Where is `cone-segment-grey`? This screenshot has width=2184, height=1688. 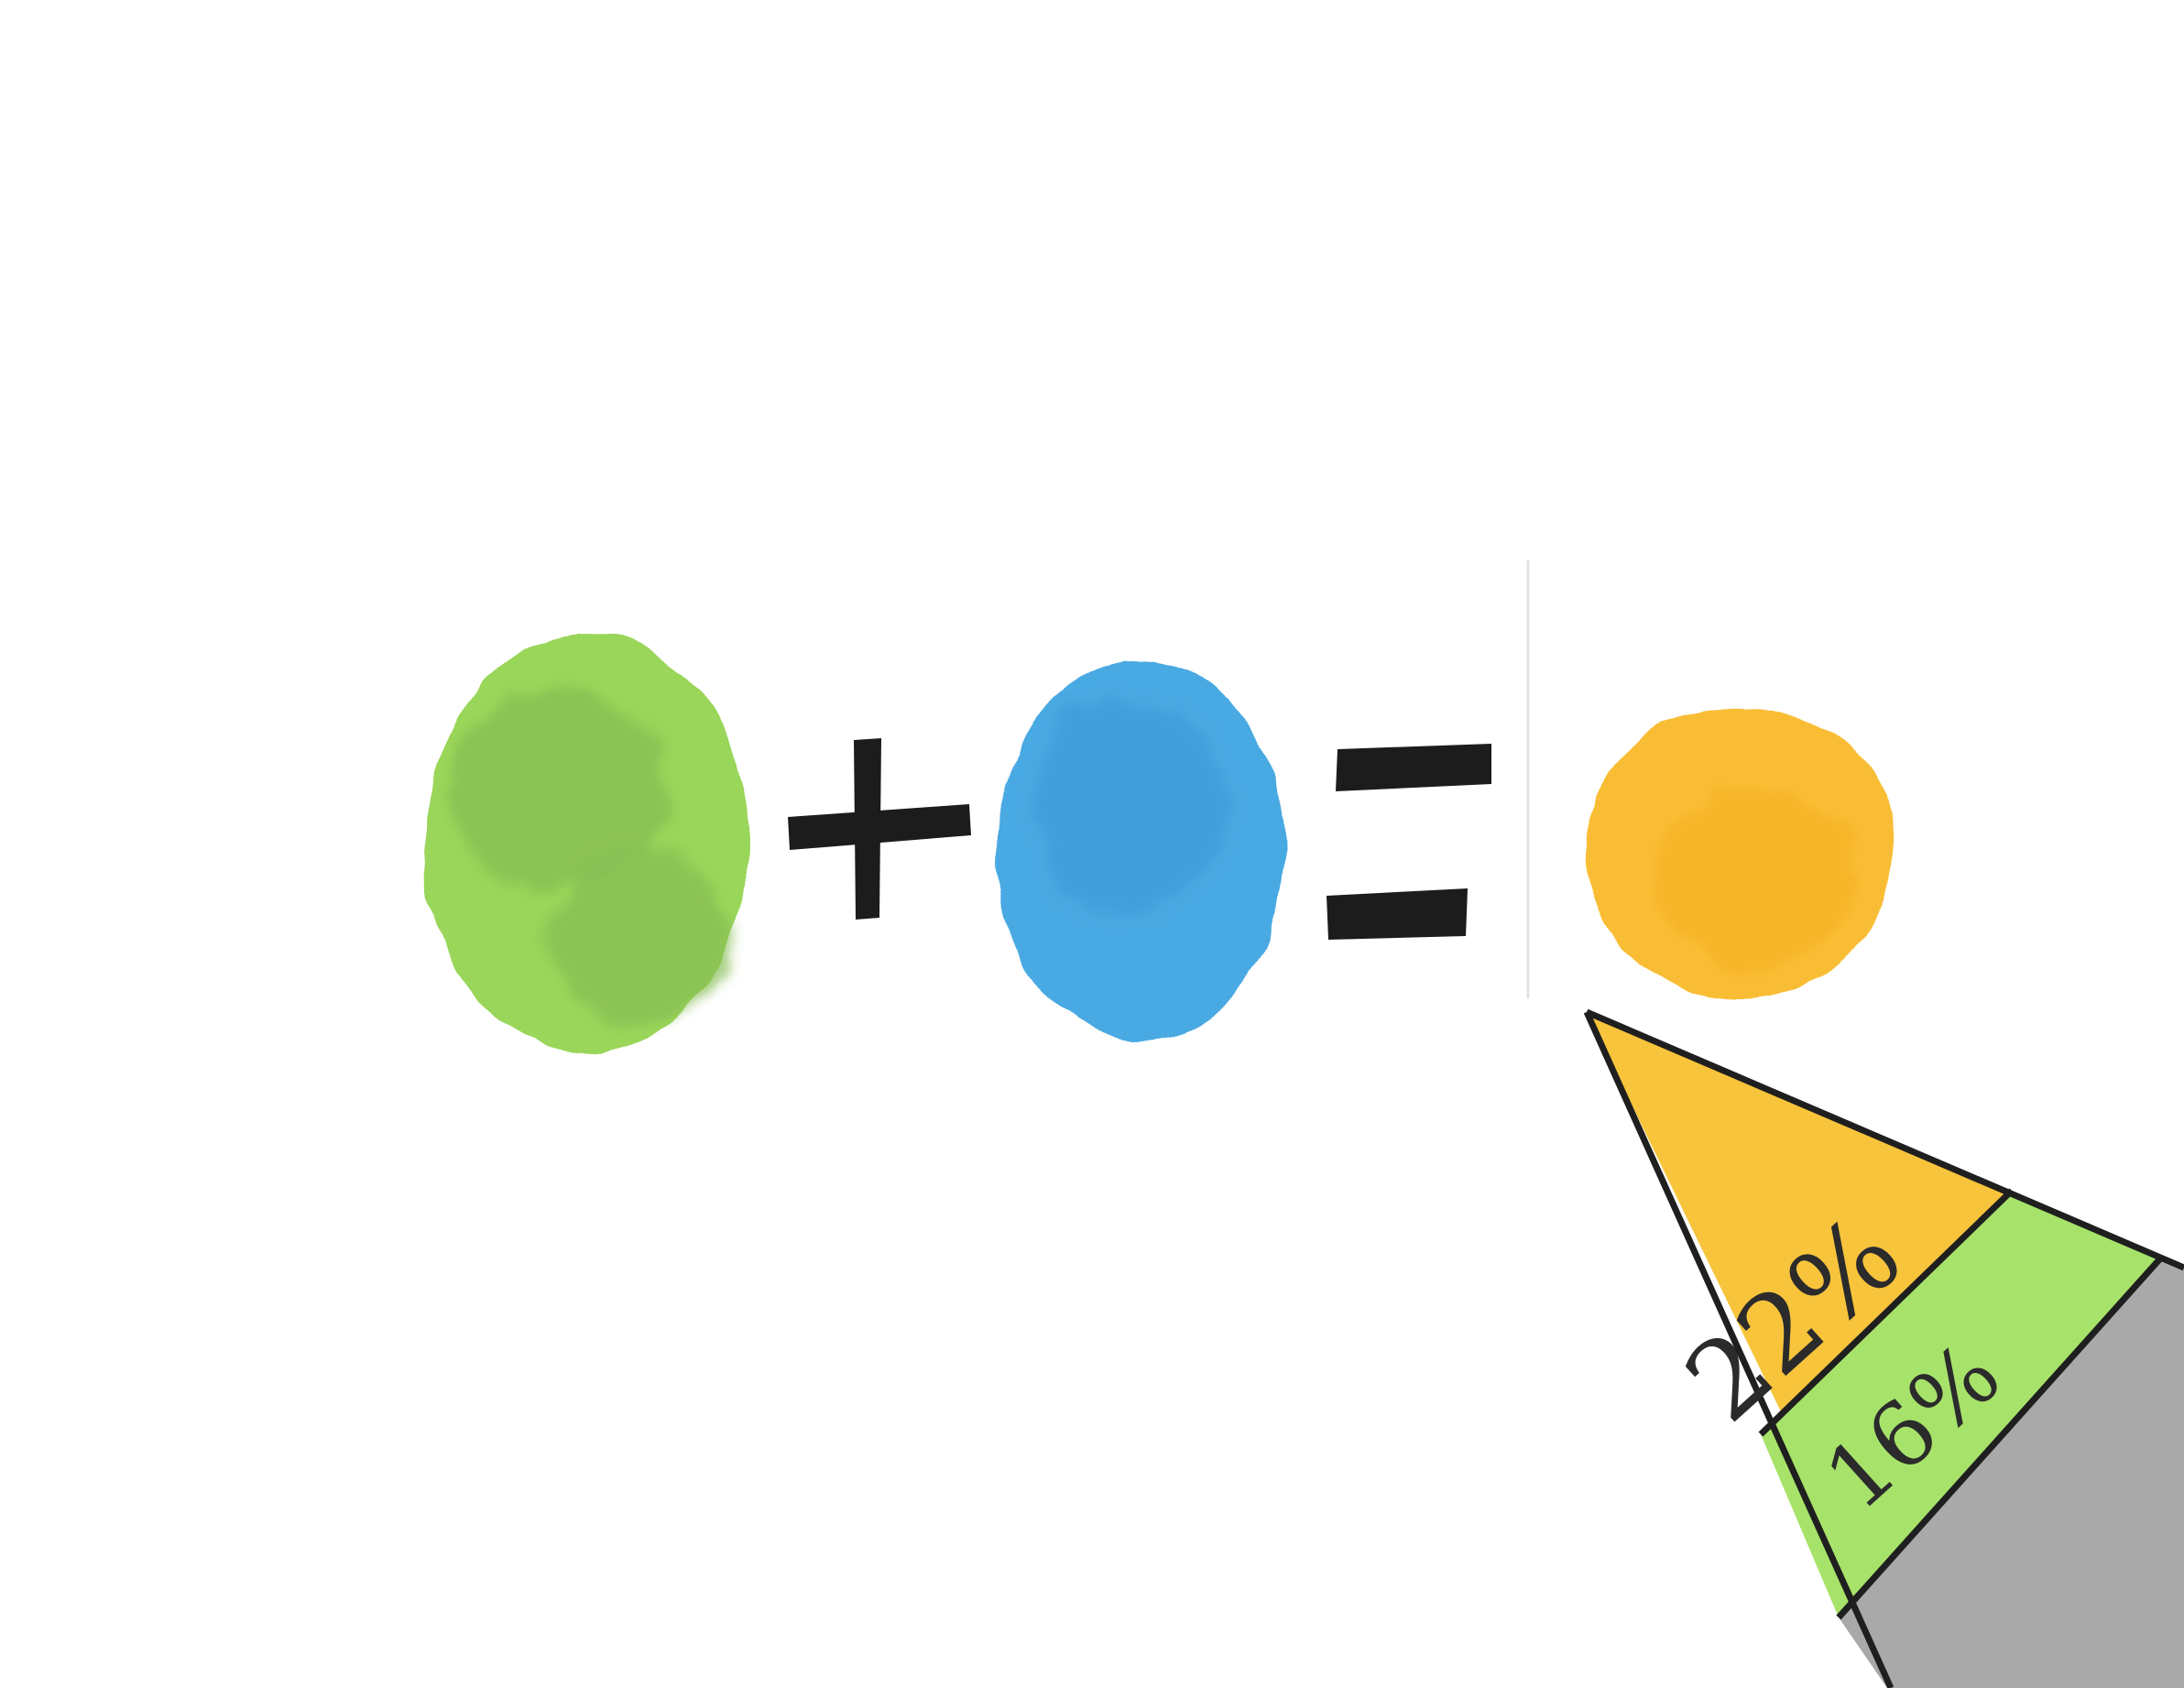 cone-segment-grey is located at coordinates (2011, 1472).